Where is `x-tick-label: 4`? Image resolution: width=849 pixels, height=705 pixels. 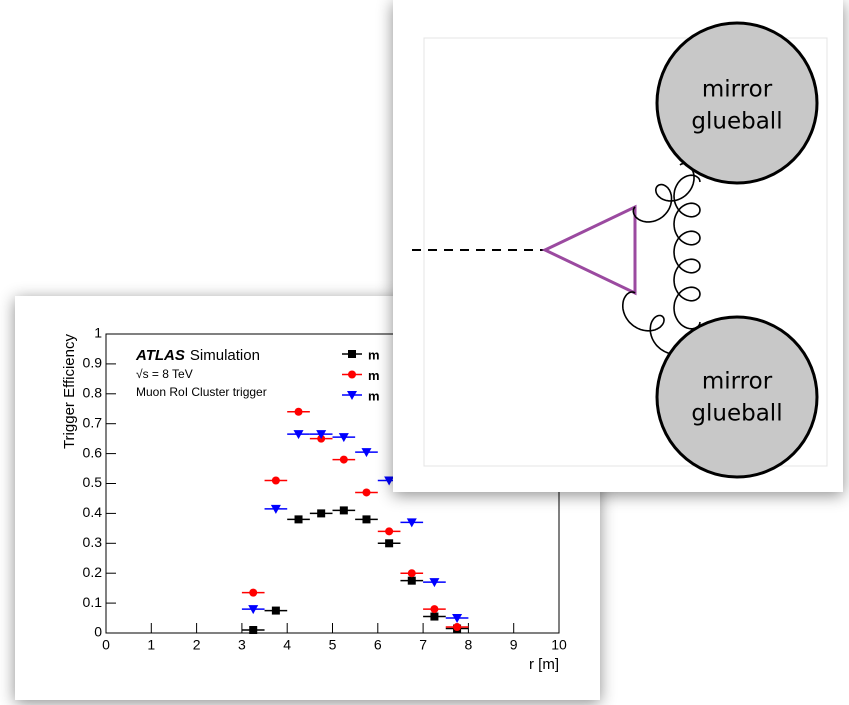
x-tick-label: 4 is located at coordinates (287, 645).